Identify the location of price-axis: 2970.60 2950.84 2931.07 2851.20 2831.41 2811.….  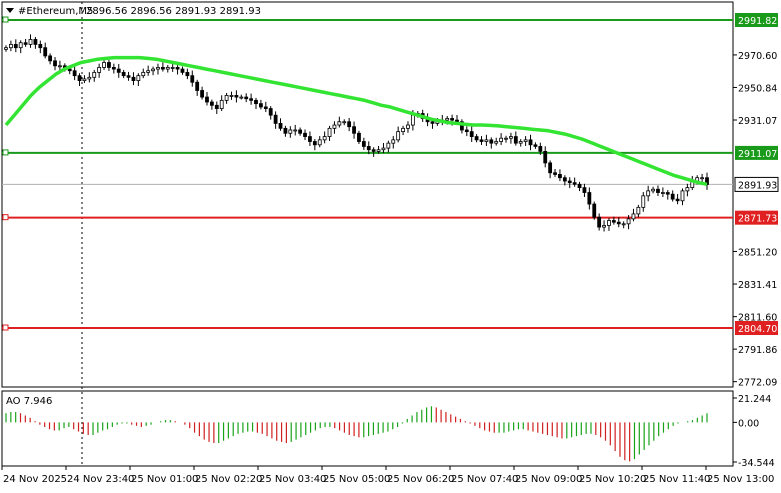
(756, 220).